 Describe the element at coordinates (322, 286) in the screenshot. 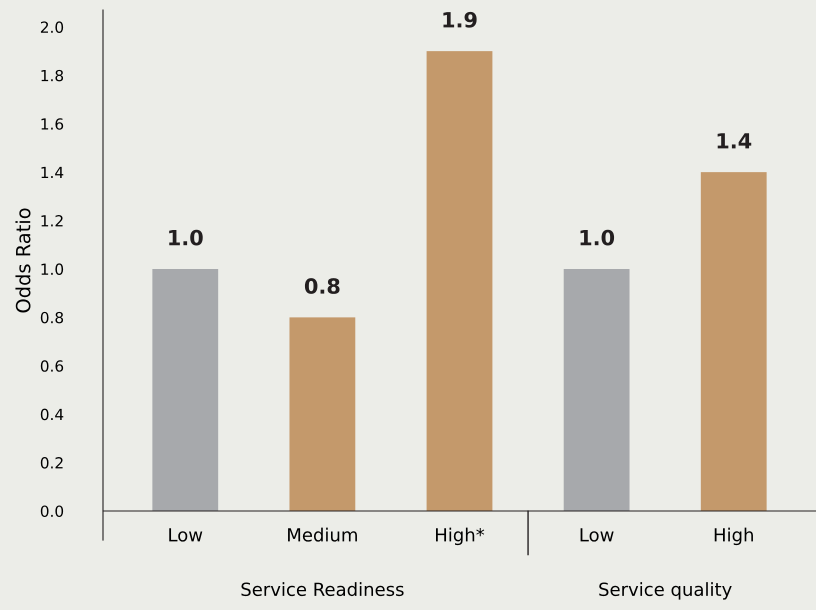

I see `data-label: 0.8` at that location.